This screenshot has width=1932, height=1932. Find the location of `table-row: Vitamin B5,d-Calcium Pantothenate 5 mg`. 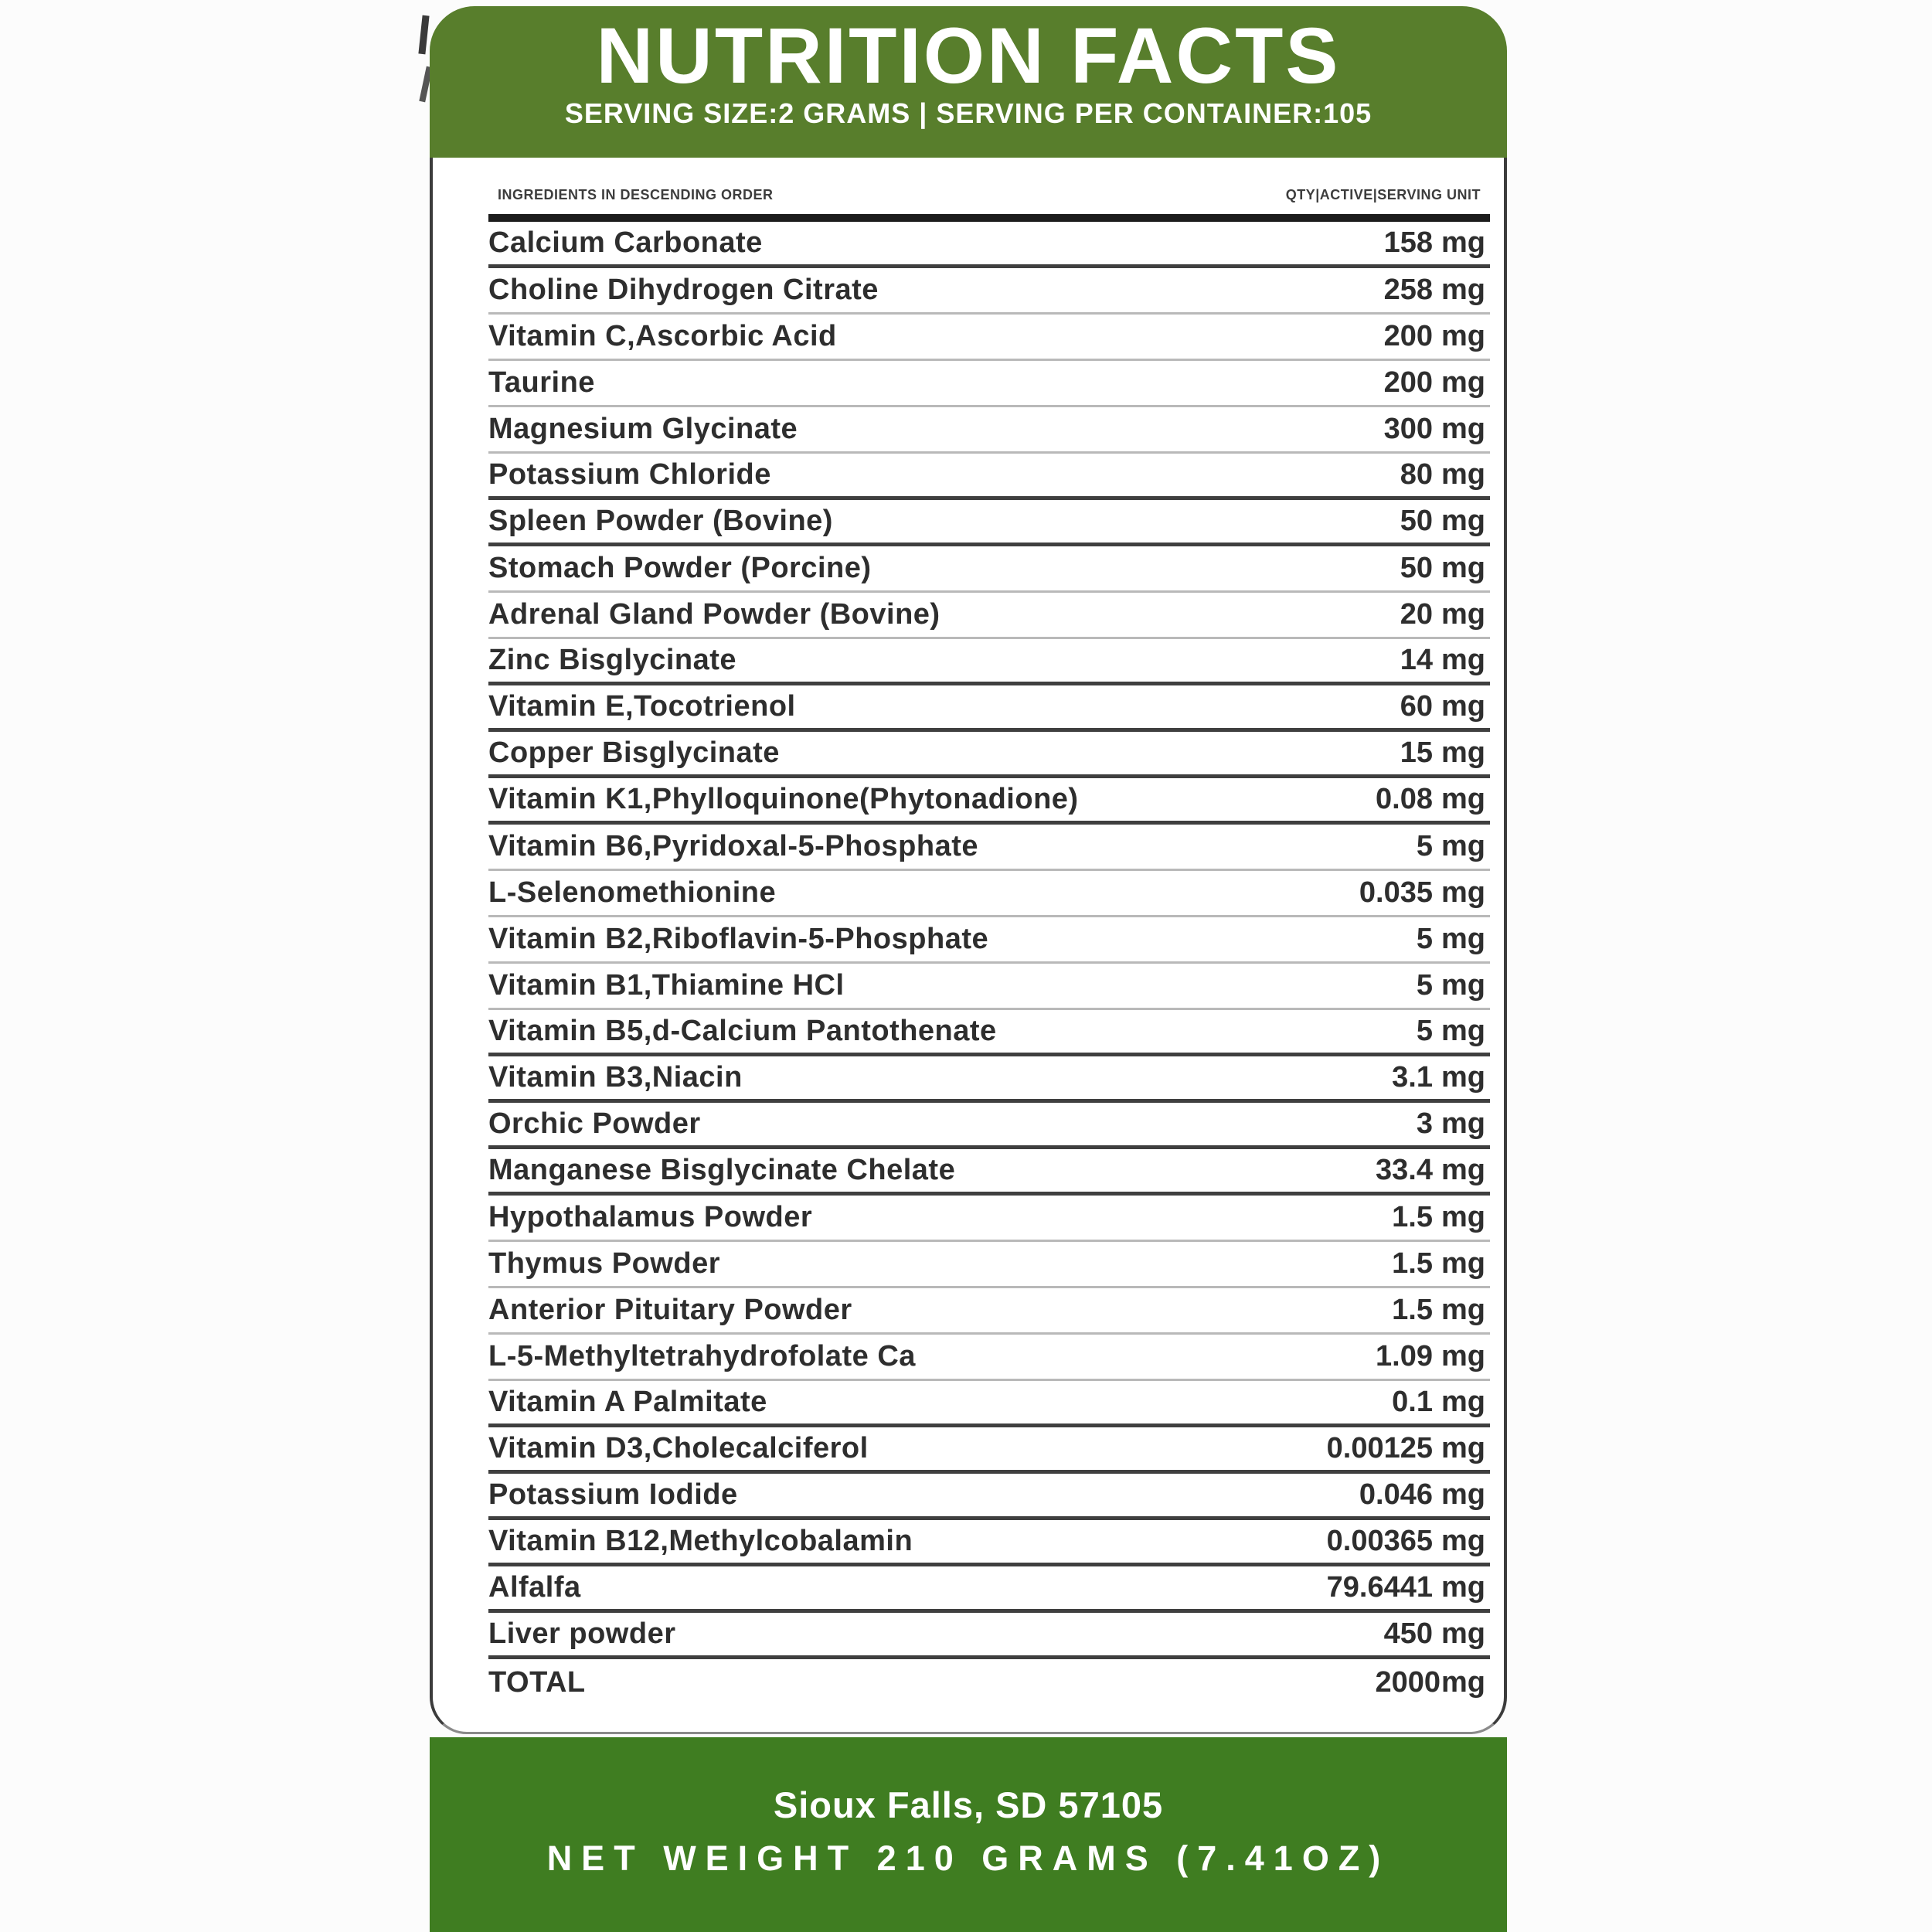

table-row: Vitamin B5,d-Calcium Pantothenate 5 mg is located at coordinates (989, 1033).